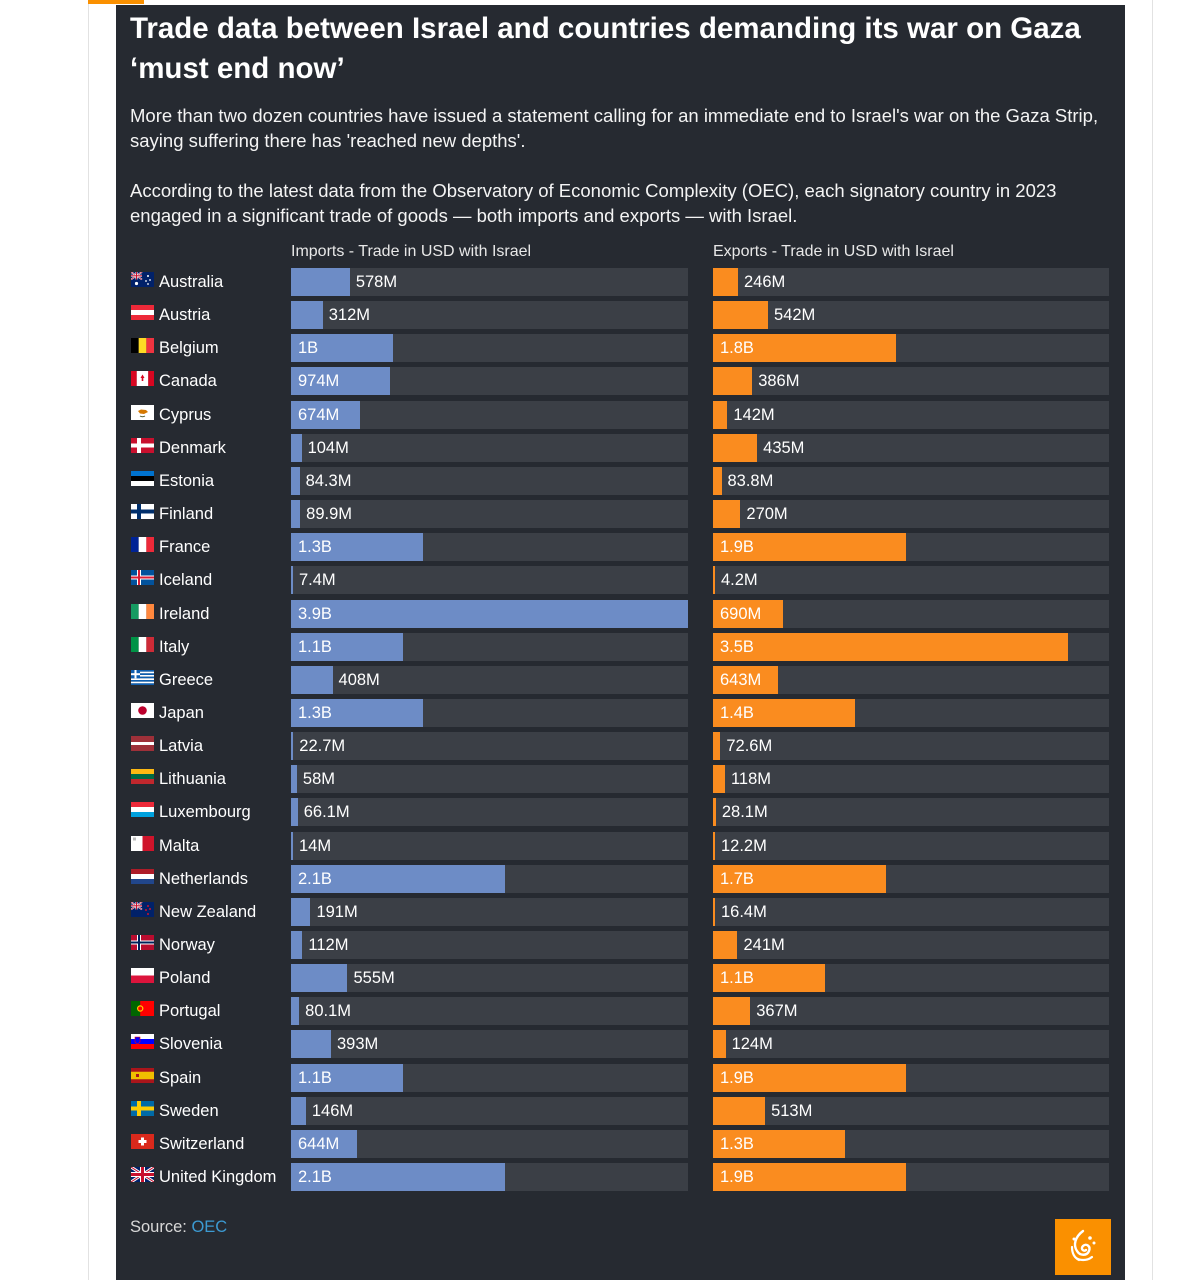 The image size is (1194, 1280). What do you see at coordinates (764, 945) in the screenshot?
I see `exports-value-label: 241M` at bounding box center [764, 945].